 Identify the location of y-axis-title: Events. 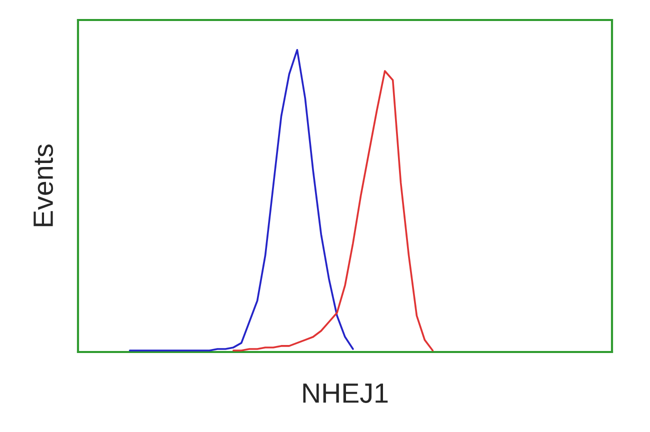
(44, 185).